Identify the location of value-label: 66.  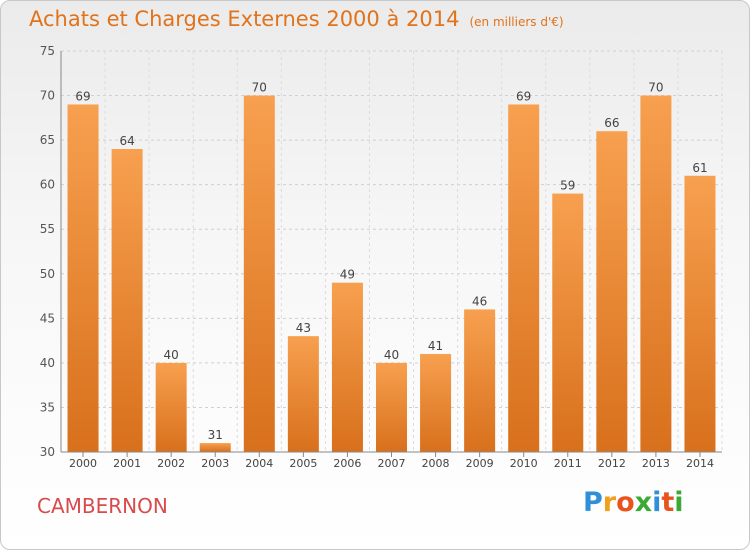
(611, 123).